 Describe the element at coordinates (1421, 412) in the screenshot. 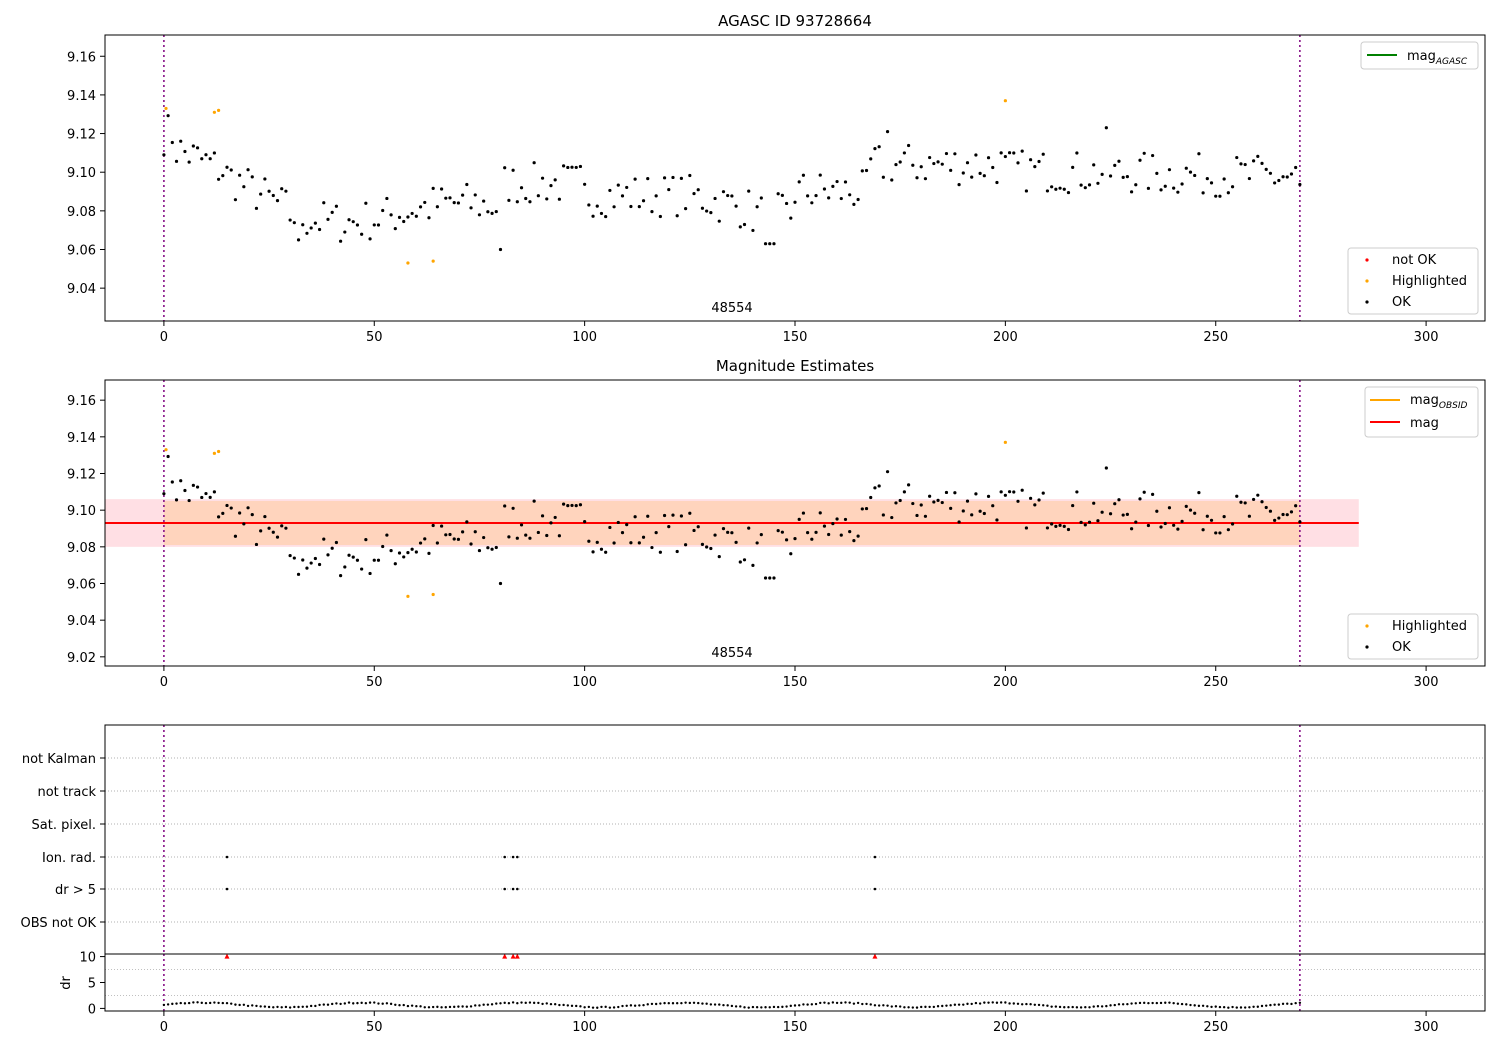

I see `magnitude-legend-upper: magOBSID mag` at that location.